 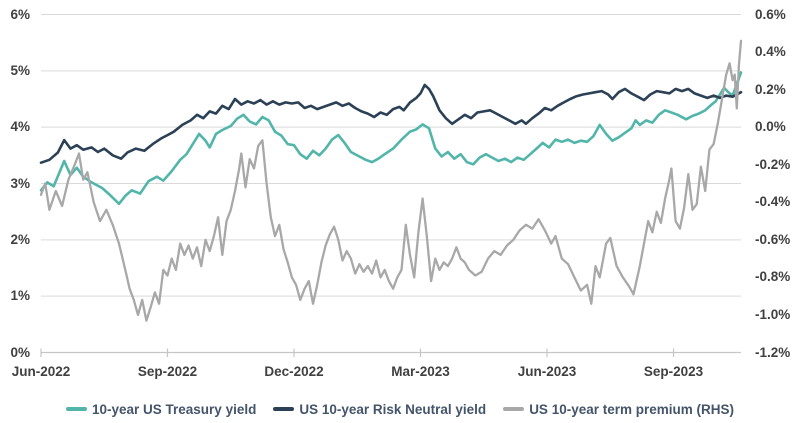 I want to click on legend-item-treasury-yield: 10-year US Treasury yield, so click(x=161, y=409).